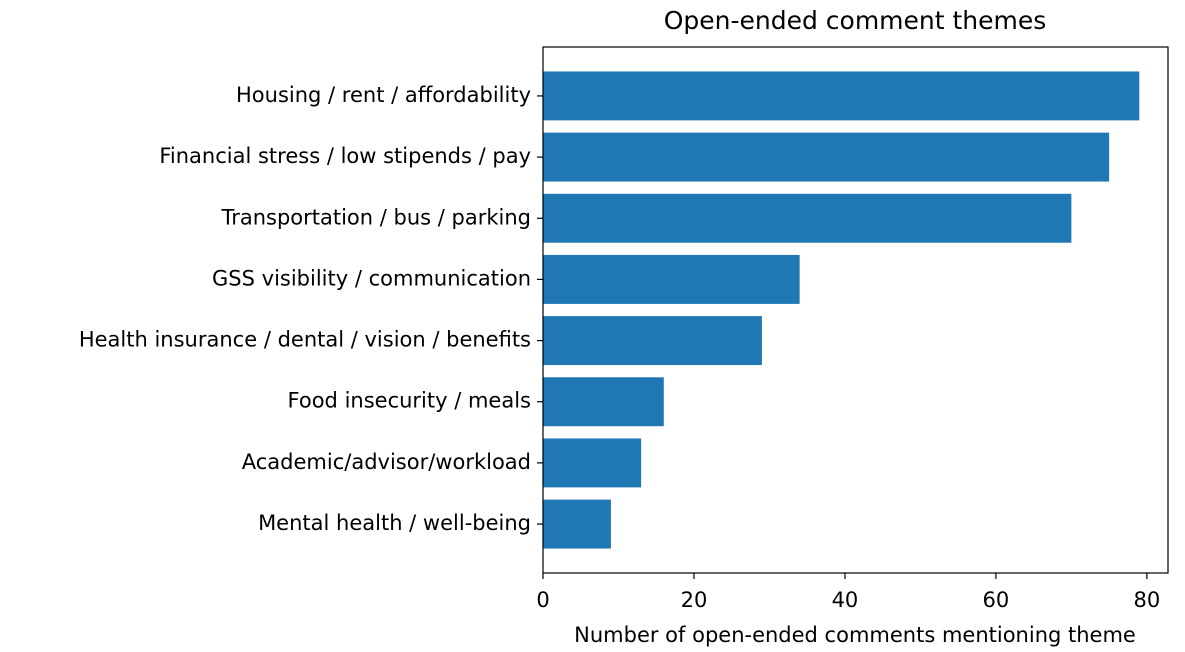 This screenshot has height=652, width=1185. I want to click on y-tick-label: Food insecurity / meals, so click(409, 401).